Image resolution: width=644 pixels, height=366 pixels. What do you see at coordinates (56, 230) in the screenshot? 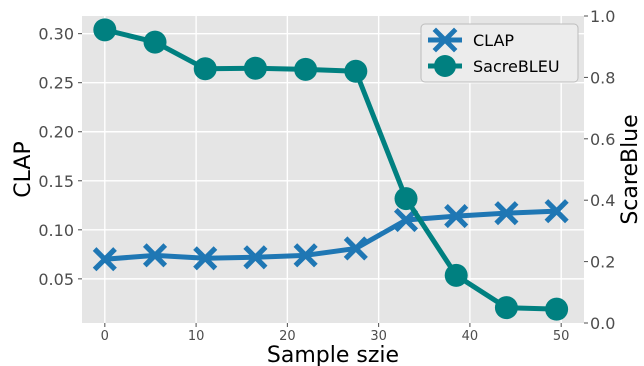
I see `y-tick-label-1: 0.10` at bounding box center [56, 230].